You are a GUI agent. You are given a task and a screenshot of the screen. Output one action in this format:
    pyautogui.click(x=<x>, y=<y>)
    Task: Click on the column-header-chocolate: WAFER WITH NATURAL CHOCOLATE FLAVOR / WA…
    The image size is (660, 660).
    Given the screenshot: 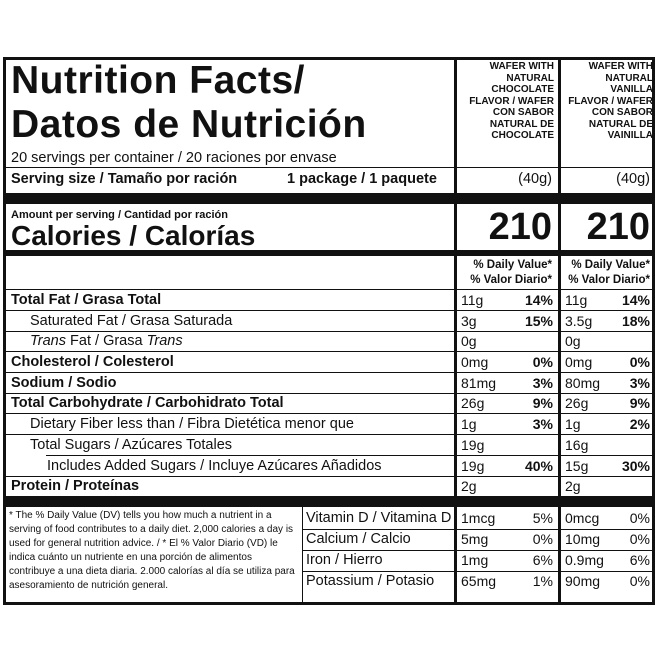 What is the action you would take?
    pyautogui.click(x=511, y=101)
    